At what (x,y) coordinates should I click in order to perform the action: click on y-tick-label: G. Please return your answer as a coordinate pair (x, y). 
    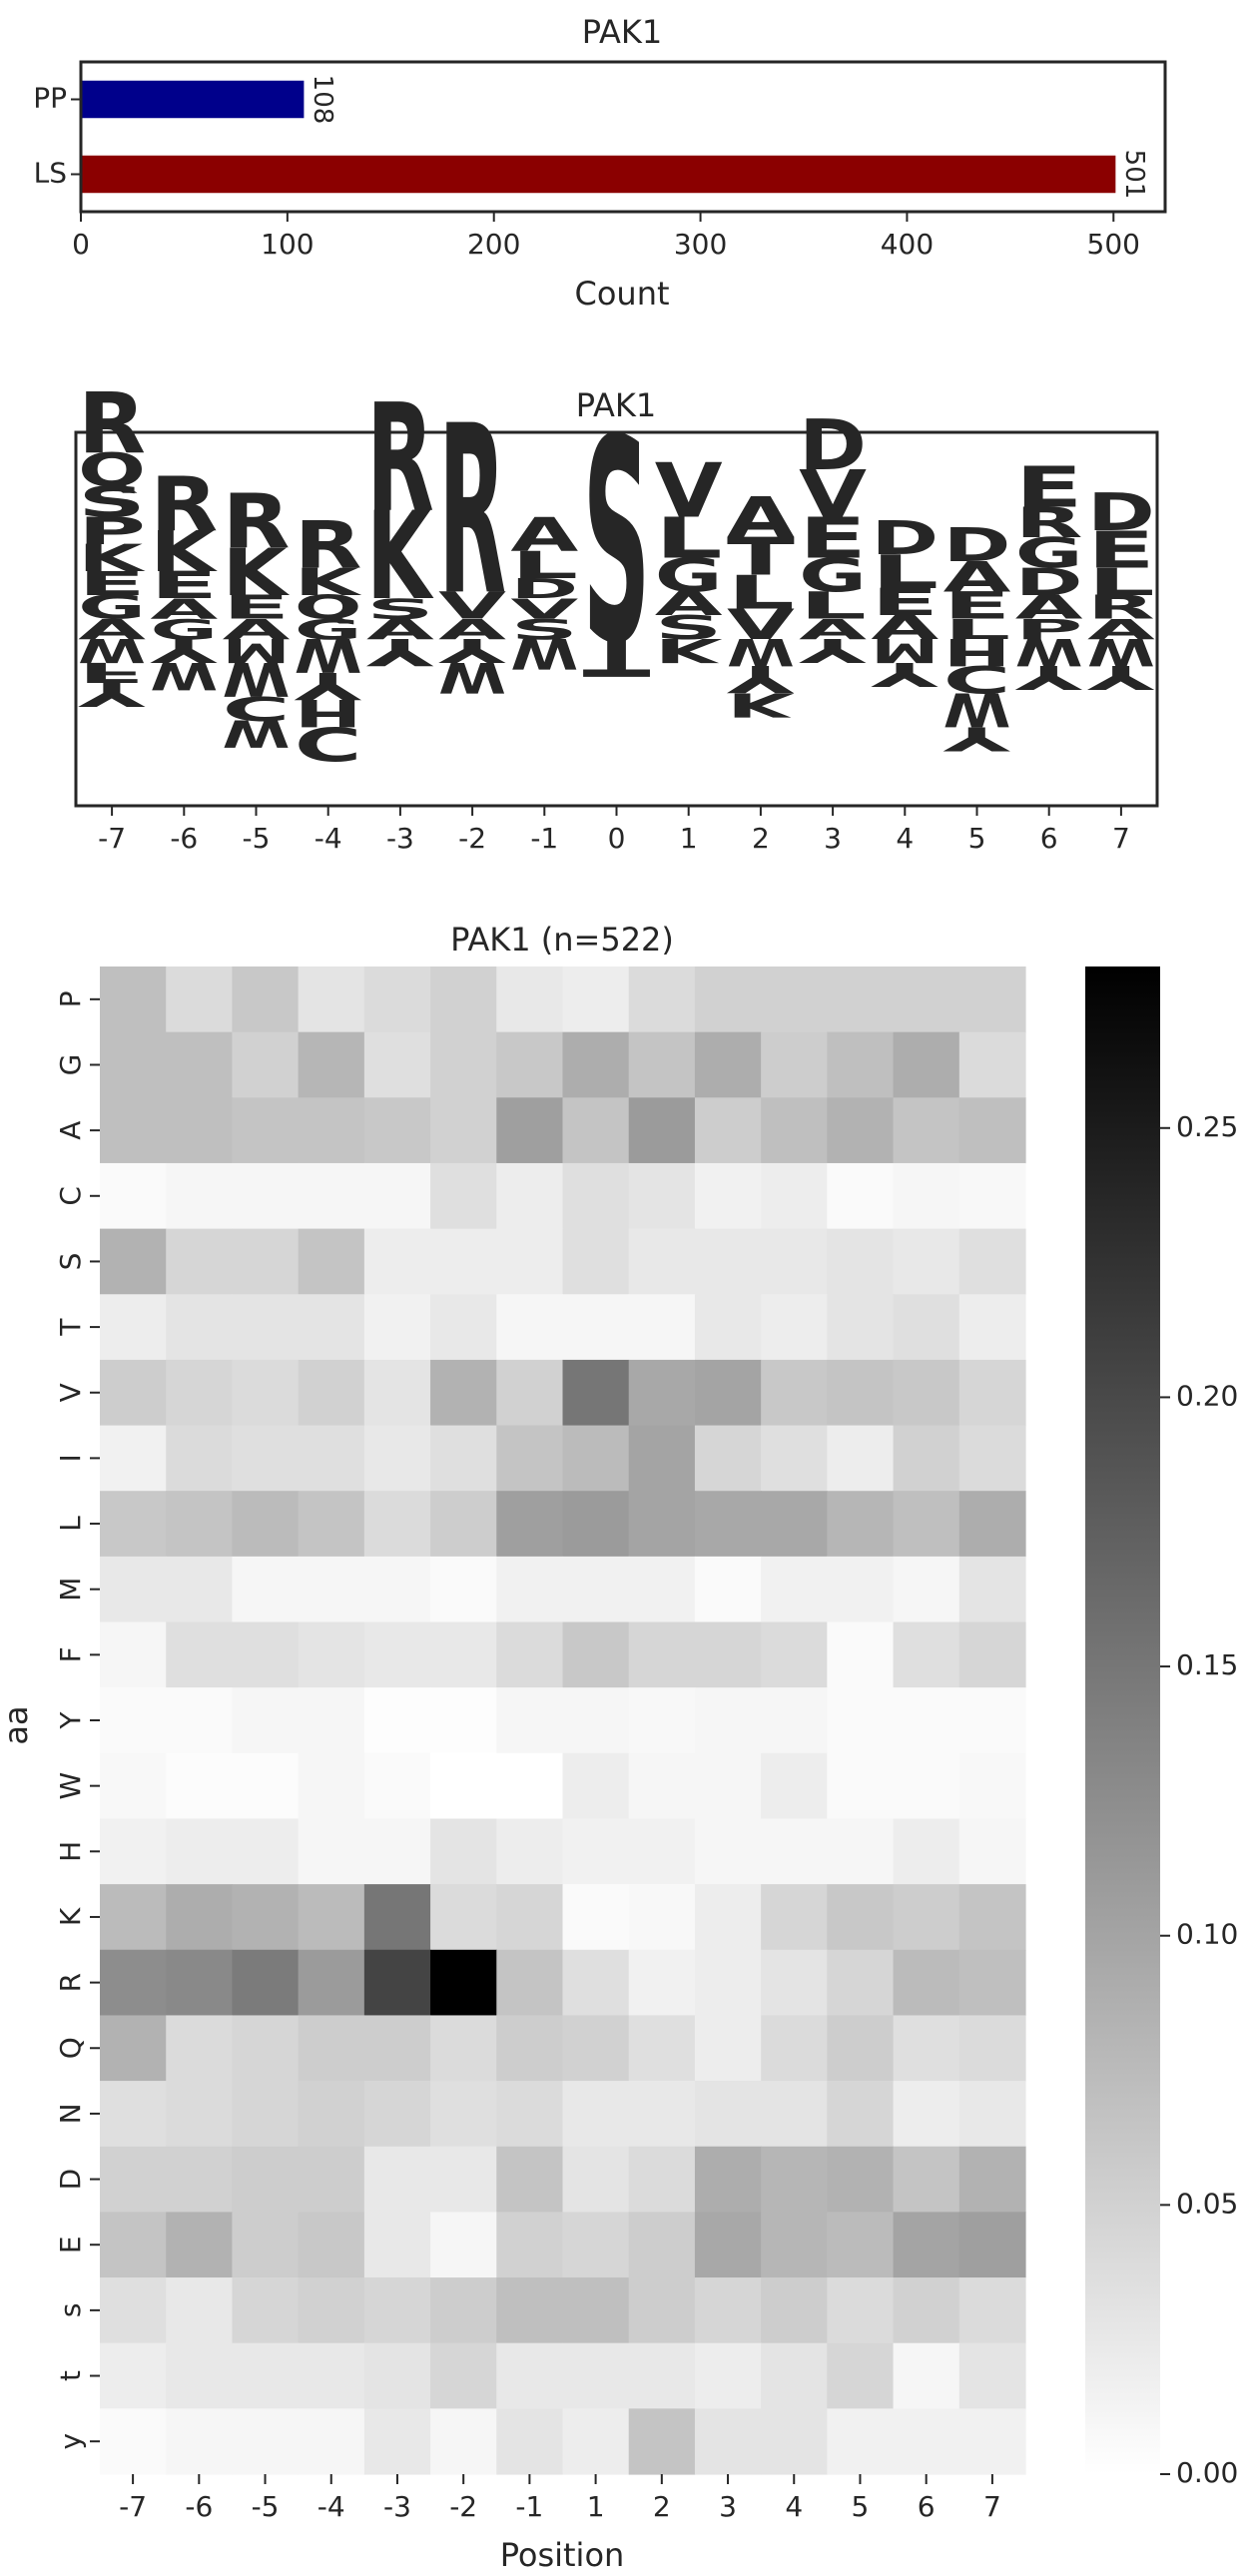
    Looking at the image, I should click on (70, 1065).